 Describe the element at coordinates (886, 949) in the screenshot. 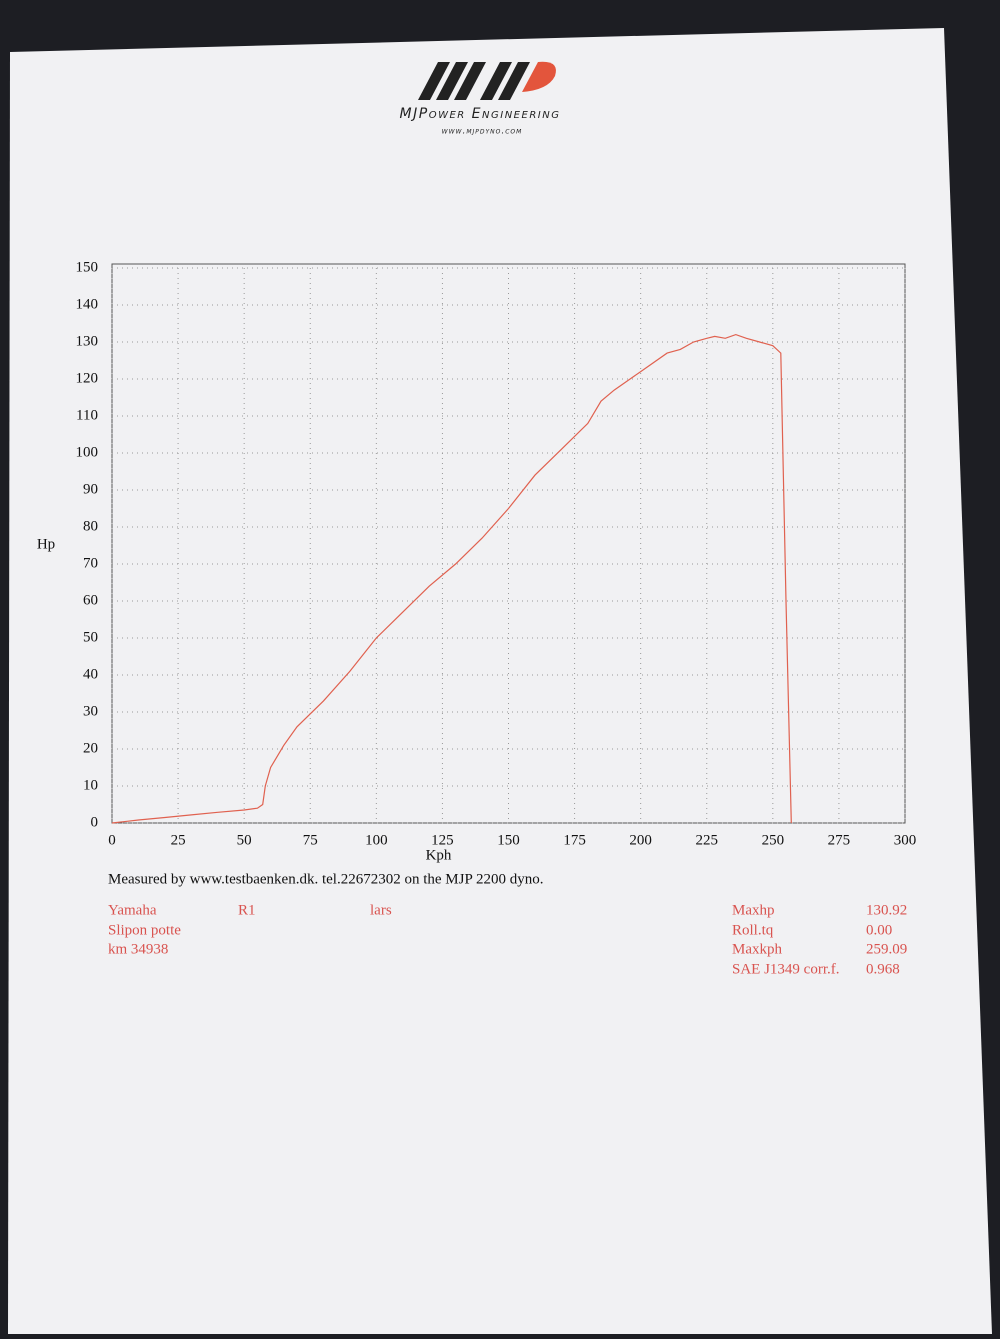

I see `stat-value: 259.09` at that location.